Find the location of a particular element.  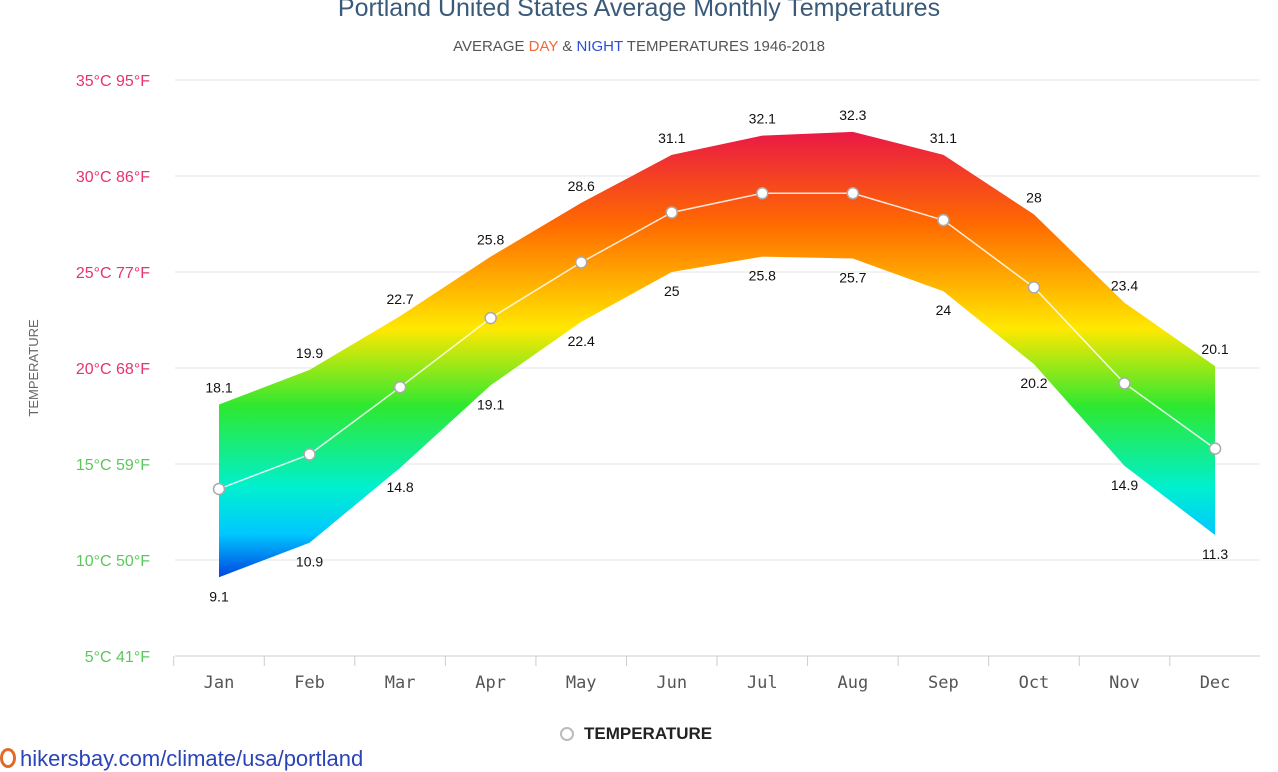

source-text: hikersbay.com/climate/usa/portland is located at coordinates (192, 758).